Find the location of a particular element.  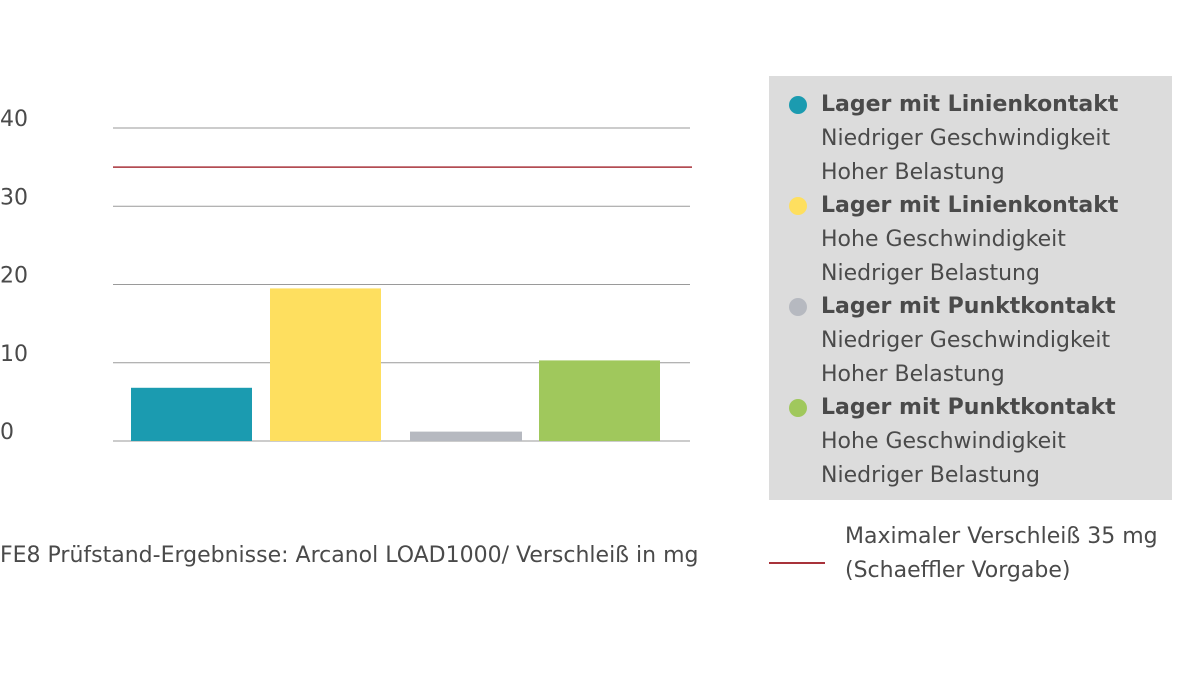

y-tick-label: 20 is located at coordinates (14, 276).